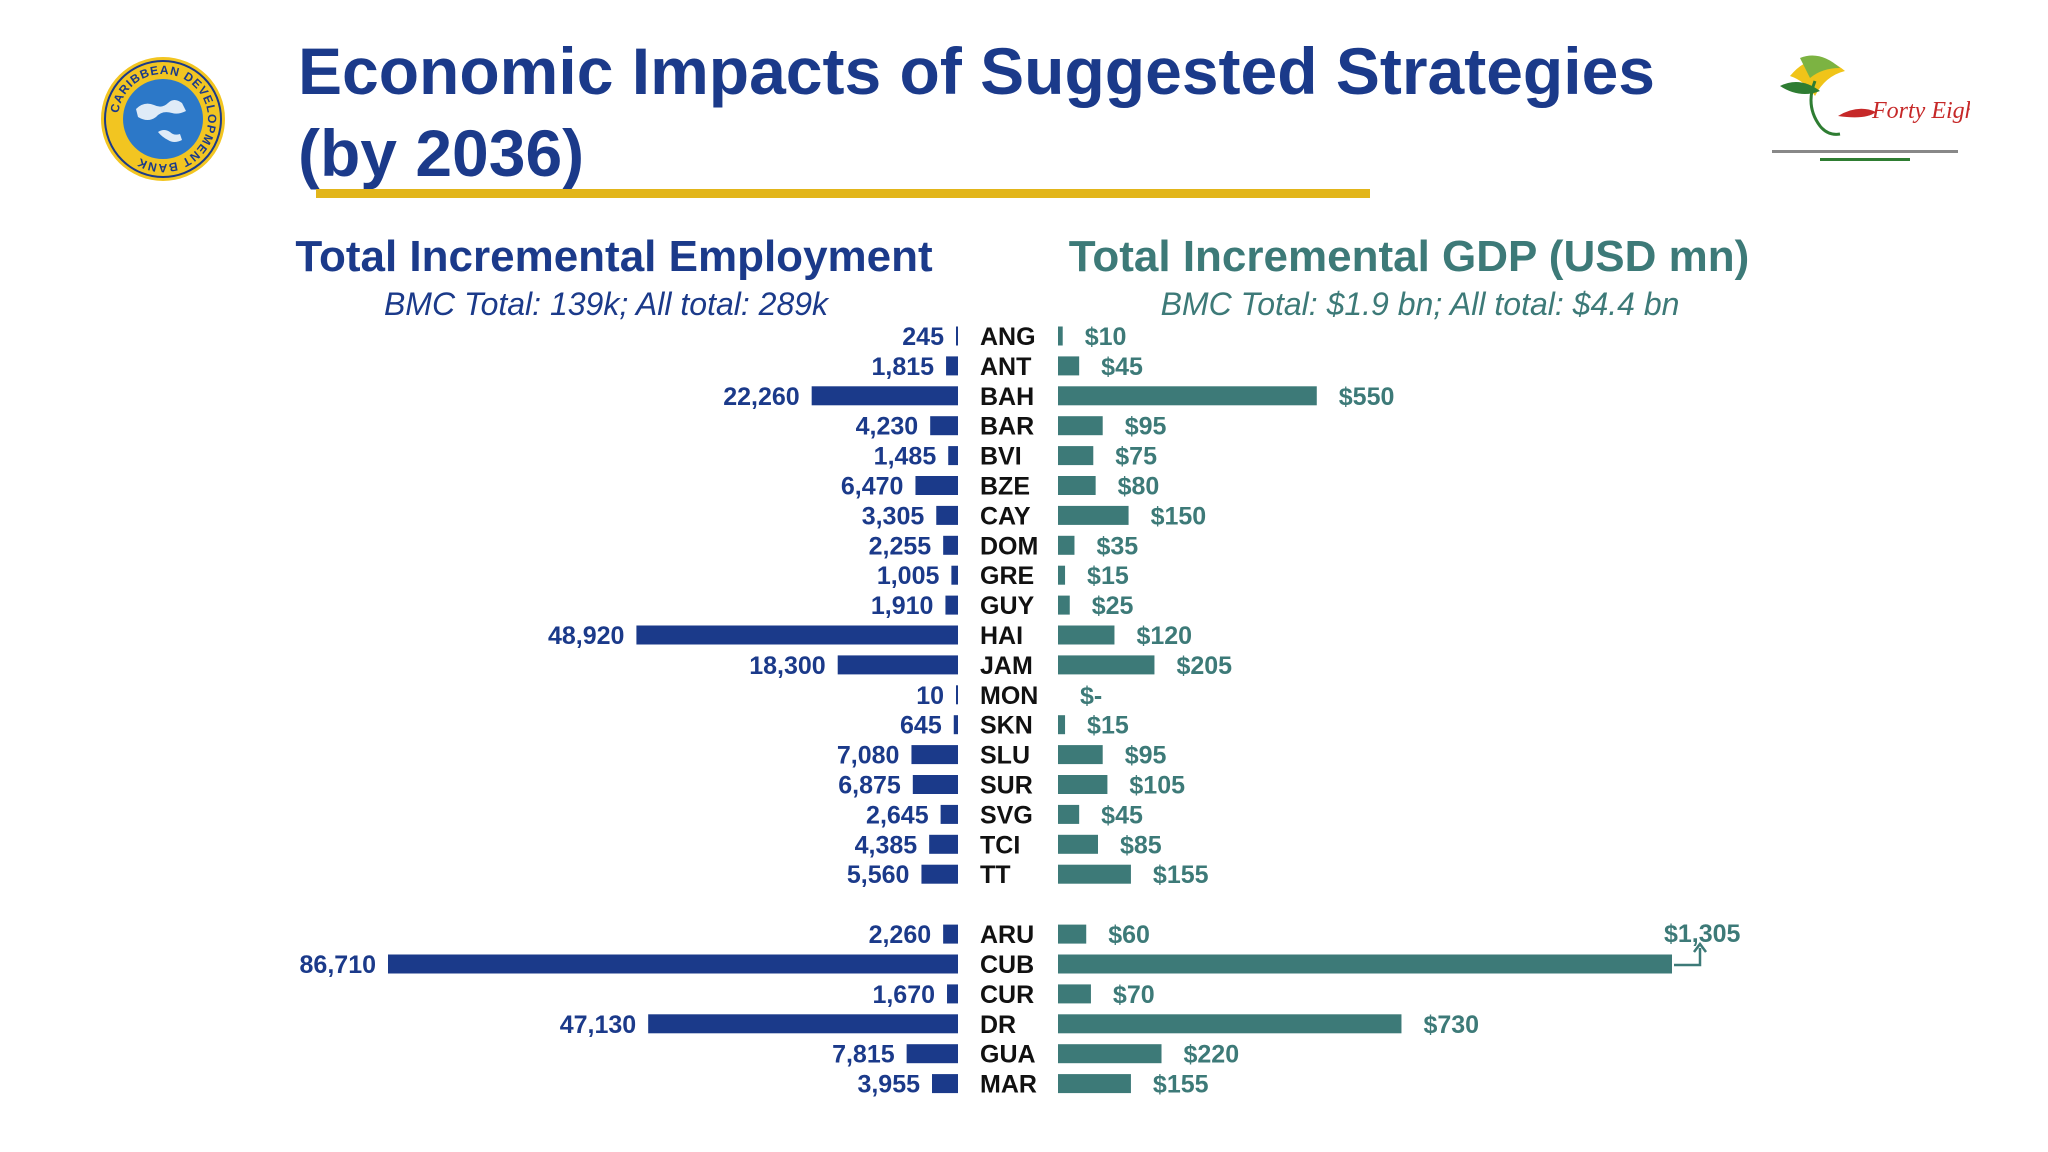  I want to click on employment-bar-tt, so click(939, 874).